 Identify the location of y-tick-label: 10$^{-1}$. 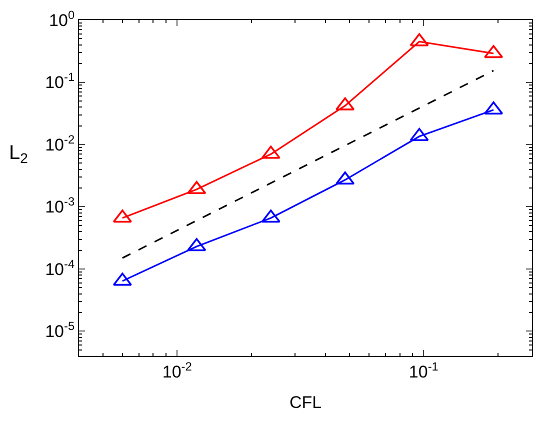
(60, 81).